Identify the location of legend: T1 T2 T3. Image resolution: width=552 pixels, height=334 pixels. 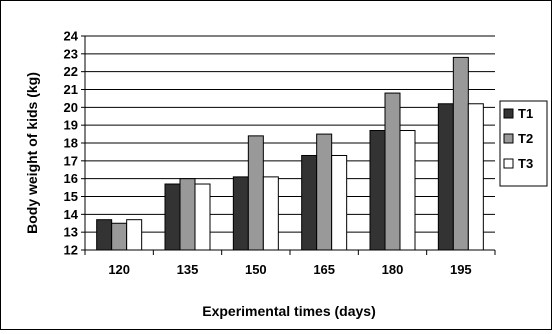
(523, 143).